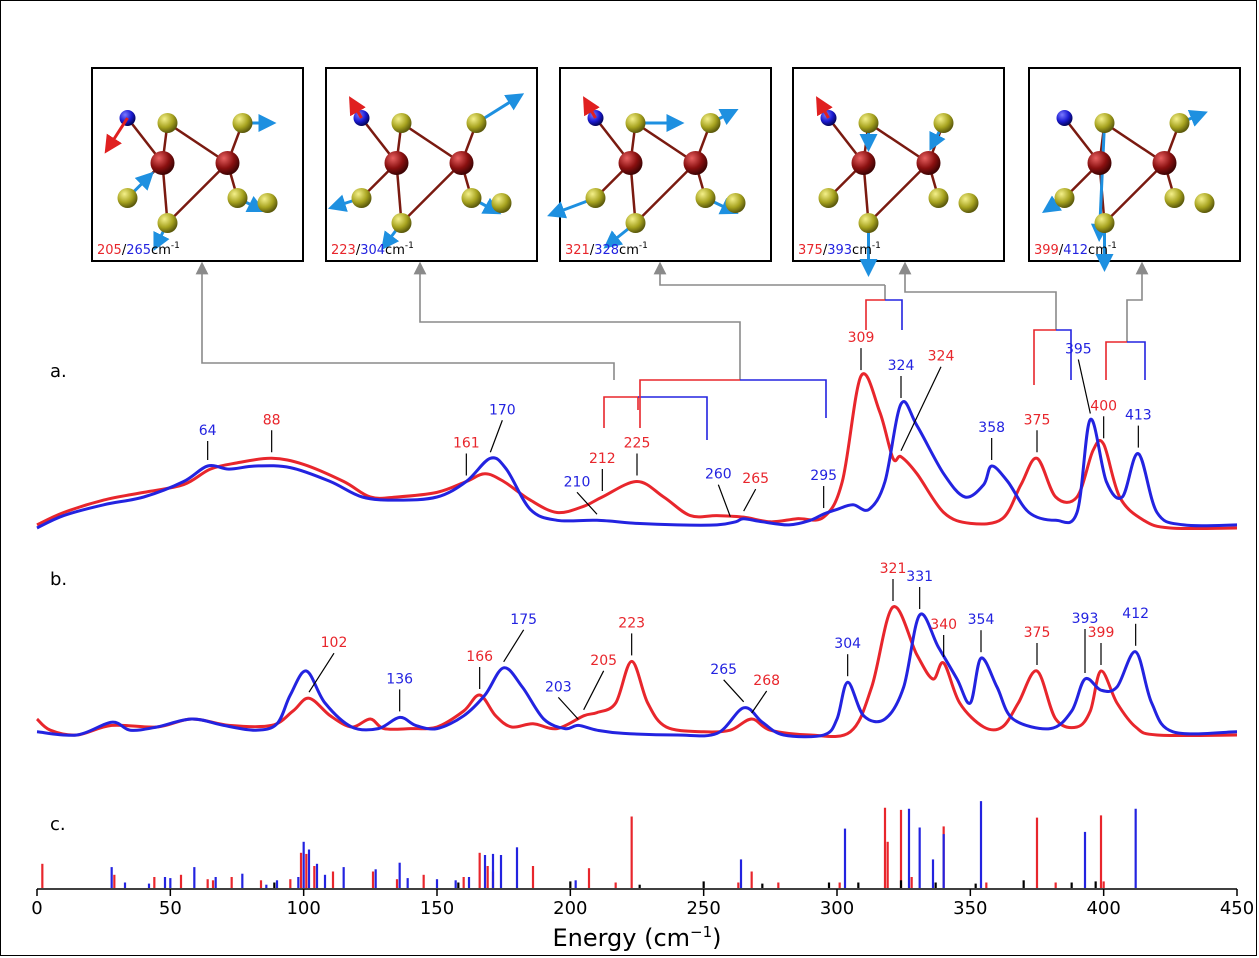  What do you see at coordinates (1237, 908) in the screenshot?
I see `x-tick-label-9: 450` at bounding box center [1237, 908].